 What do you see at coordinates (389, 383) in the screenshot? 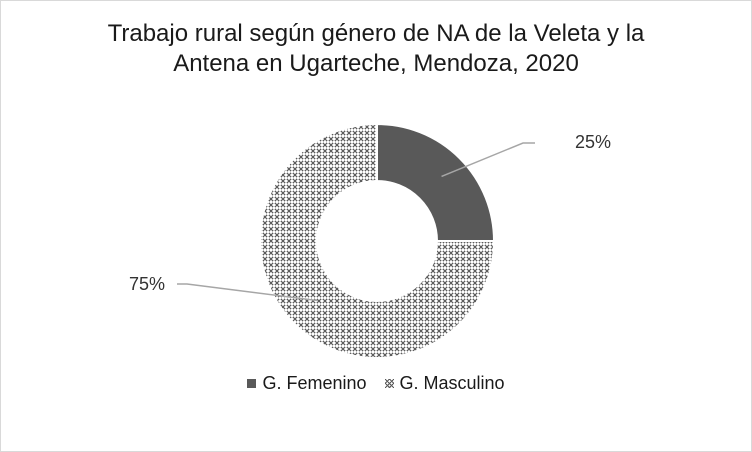
I see `legend-swatch-masculino` at bounding box center [389, 383].